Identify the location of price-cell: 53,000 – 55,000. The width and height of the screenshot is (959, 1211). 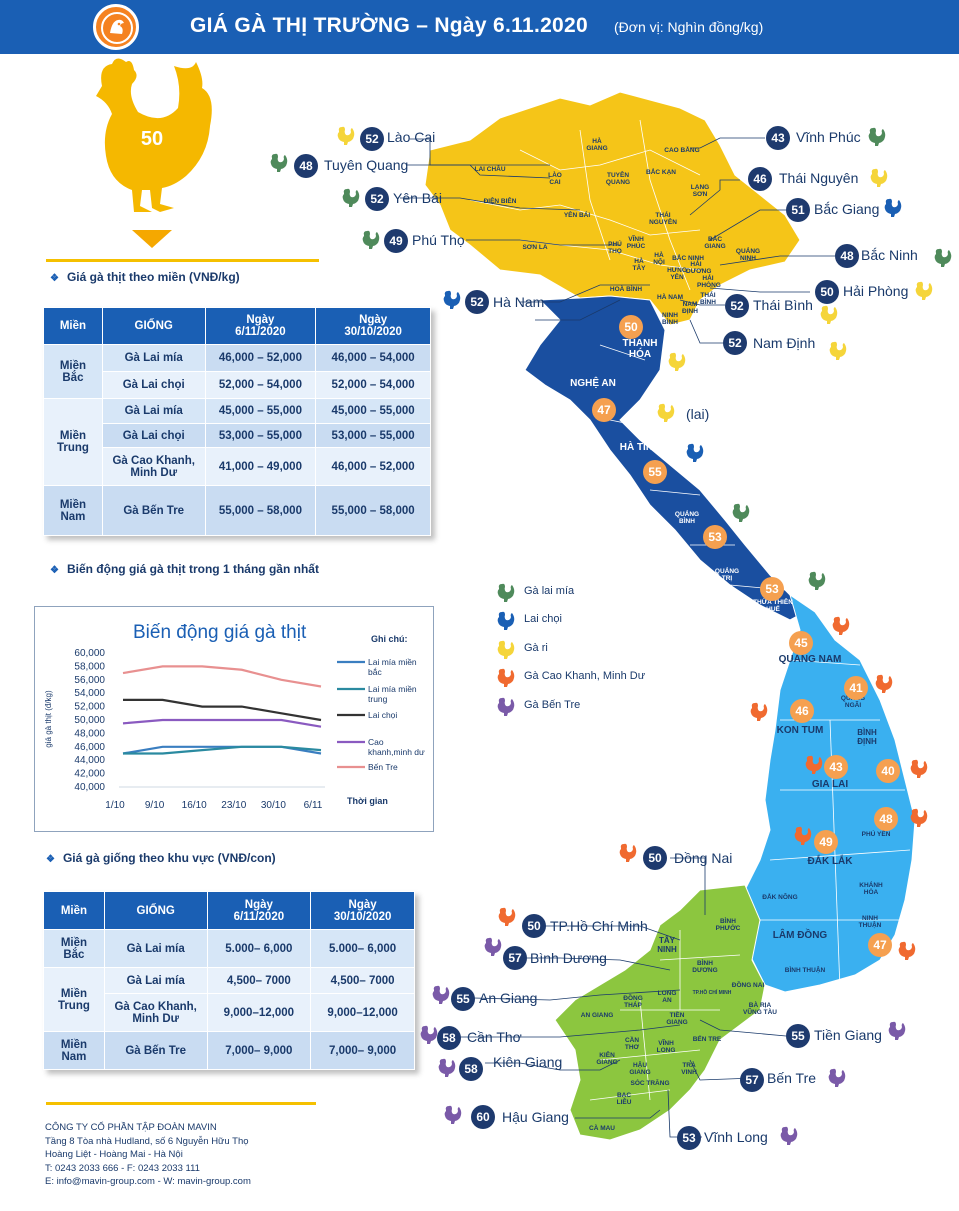
(373, 435).